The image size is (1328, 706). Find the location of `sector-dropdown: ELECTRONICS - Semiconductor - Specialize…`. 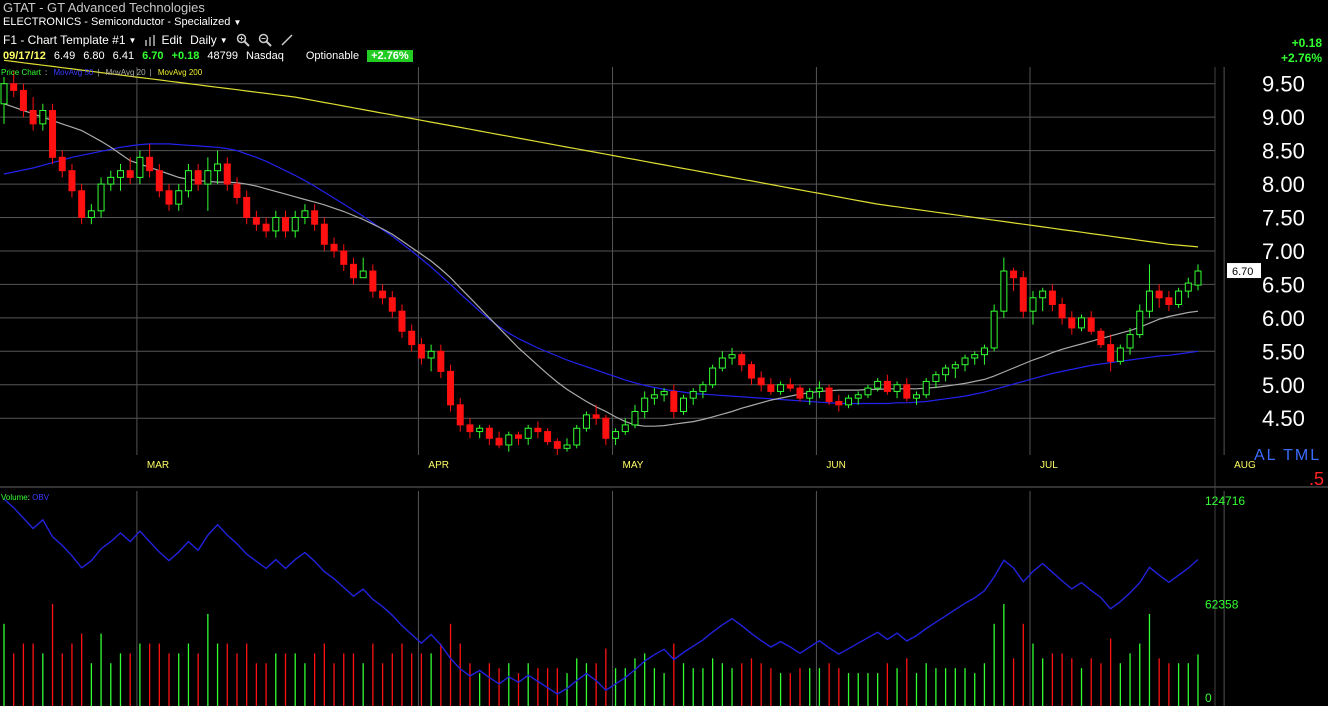

sector-dropdown: ELECTRONICS - Semiconductor - Specialize… is located at coordinates (122, 22).